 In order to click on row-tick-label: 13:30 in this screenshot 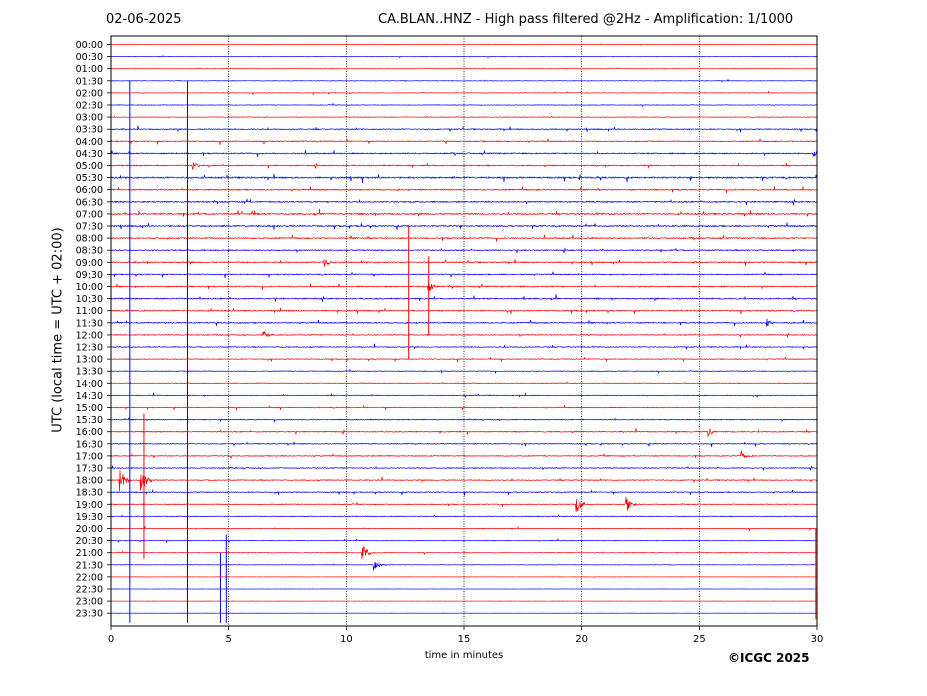, I will do `click(89, 372)`.